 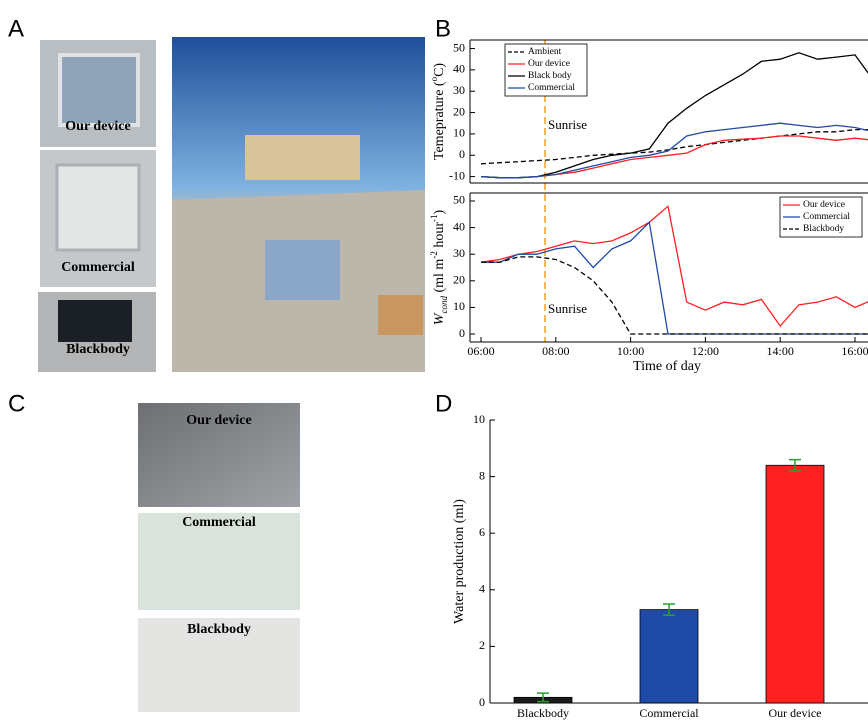 I want to click on y-axis-title: Water production (ml), so click(x=459, y=561).